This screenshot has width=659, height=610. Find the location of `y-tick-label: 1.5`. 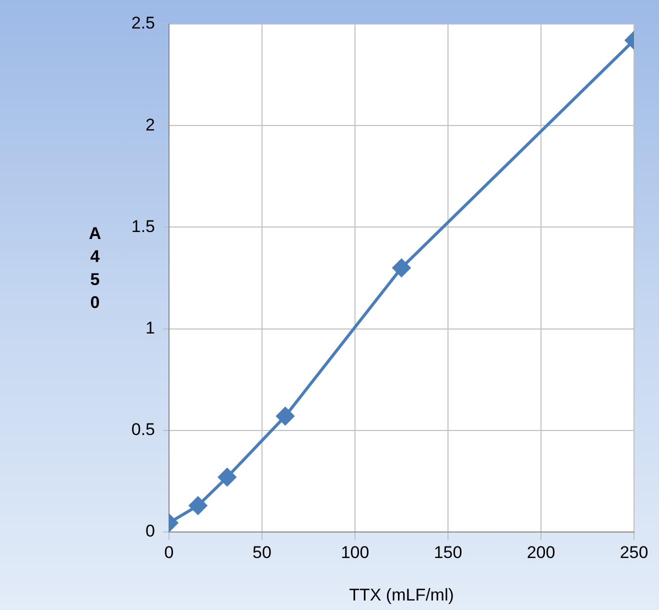

y-tick-label: 1.5 is located at coordinates (143, 226).